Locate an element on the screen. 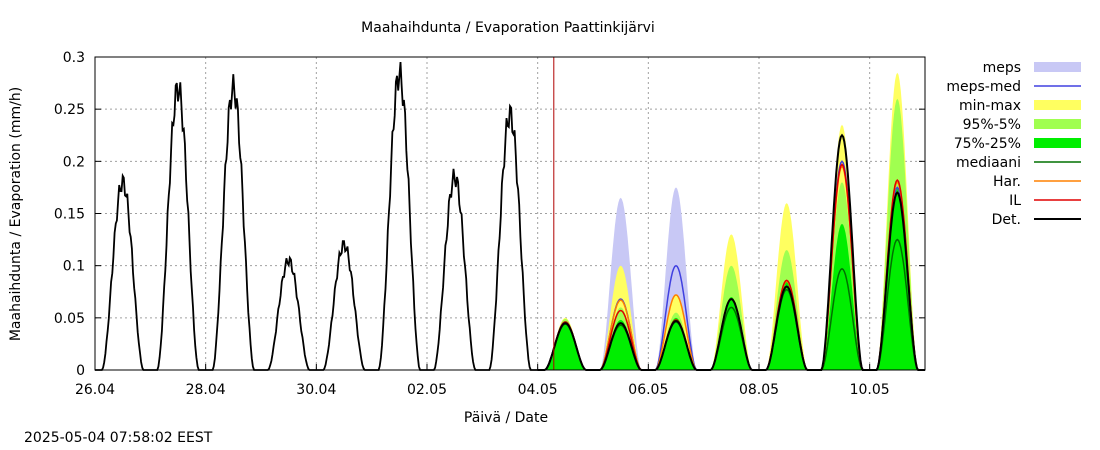 The image size is (1100, 450). legend-label: min-max is located at coordinates (990, 106).